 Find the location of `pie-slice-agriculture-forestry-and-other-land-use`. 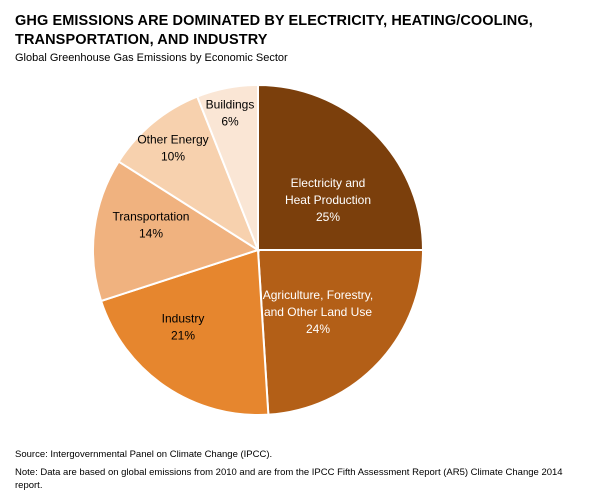

pie-slice-agriculture-forestry-and-other-land-use is located at coordinates (340, 332).